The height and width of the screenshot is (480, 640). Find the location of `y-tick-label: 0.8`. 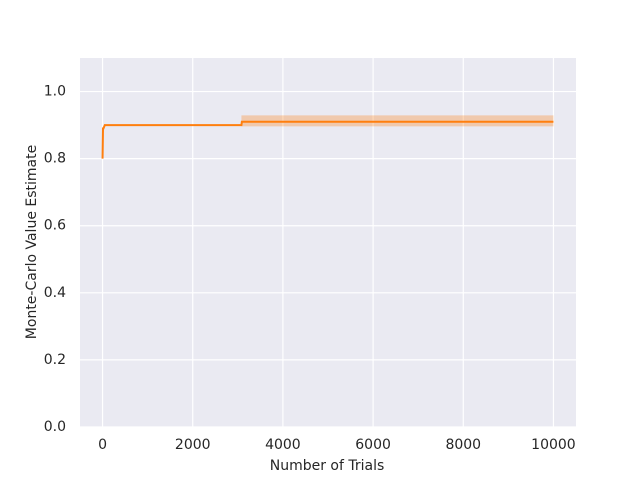

y-tick-label: 0.8 is located at coordinates (55, 159).